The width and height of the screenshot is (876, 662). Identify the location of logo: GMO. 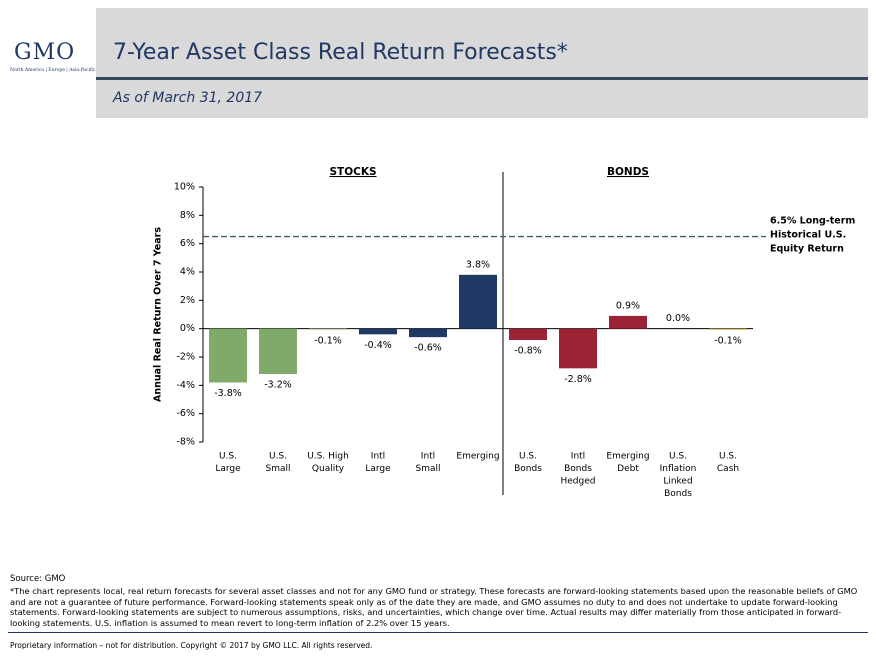
(45, 52).